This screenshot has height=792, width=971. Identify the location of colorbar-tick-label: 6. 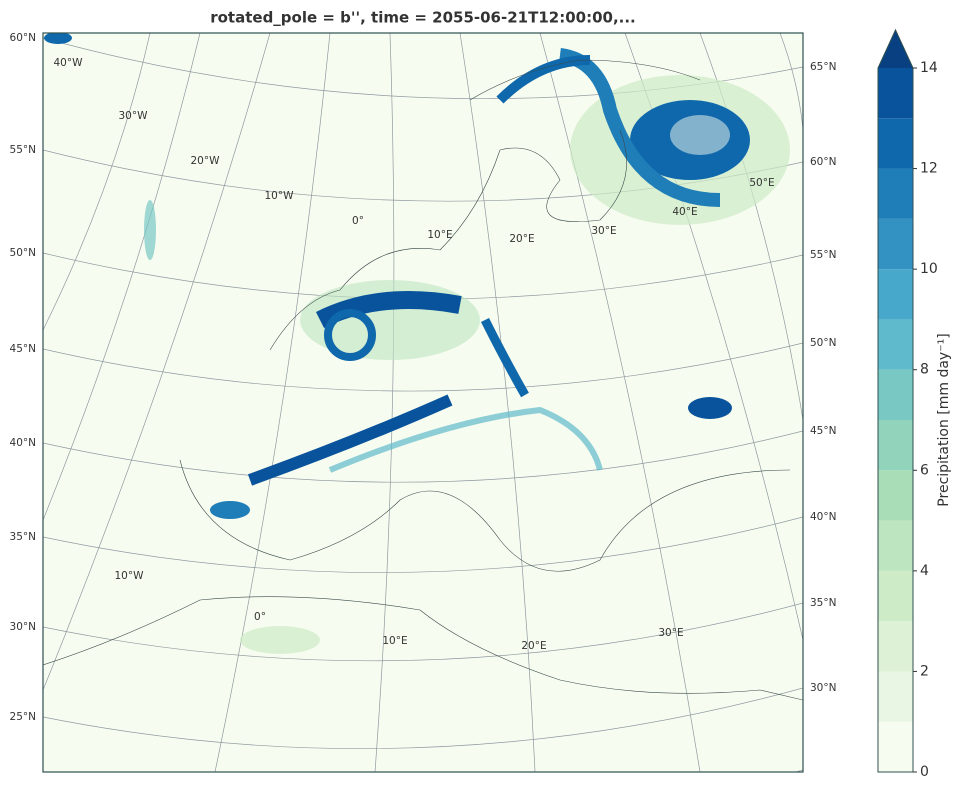
(924, 470).